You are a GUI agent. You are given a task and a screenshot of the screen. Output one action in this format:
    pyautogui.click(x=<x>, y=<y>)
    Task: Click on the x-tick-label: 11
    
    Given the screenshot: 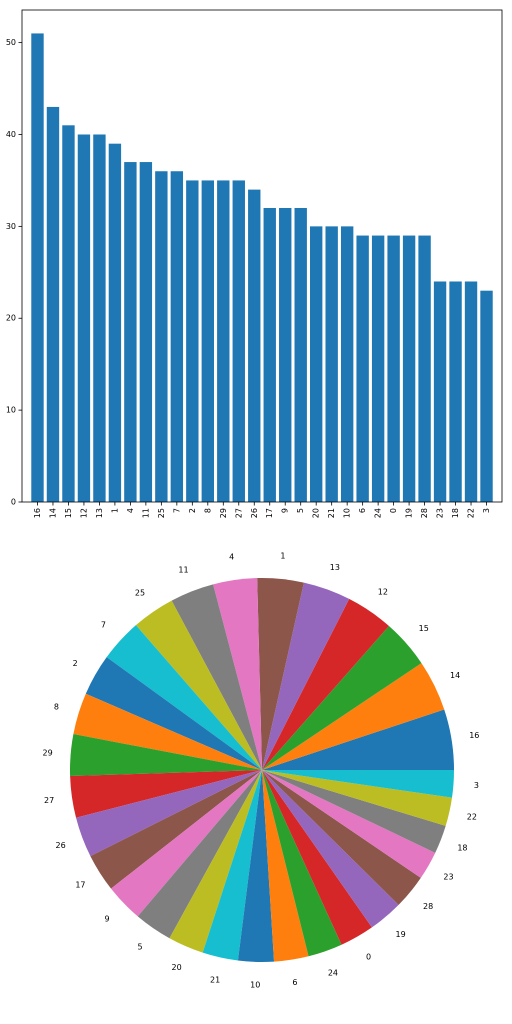 What is the action you would take?
    pyautogui.click(x=145, y=513)
    